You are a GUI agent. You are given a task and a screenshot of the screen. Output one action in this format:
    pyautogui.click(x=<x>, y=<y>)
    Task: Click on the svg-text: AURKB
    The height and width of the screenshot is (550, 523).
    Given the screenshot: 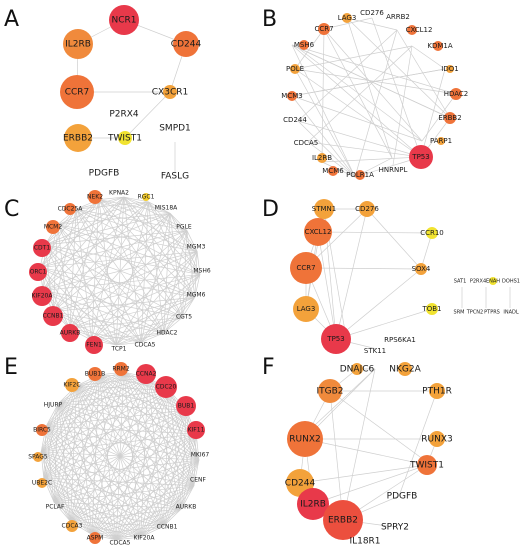 What is the action you would take?
    pyautogui.click(x=70, y=333)
    